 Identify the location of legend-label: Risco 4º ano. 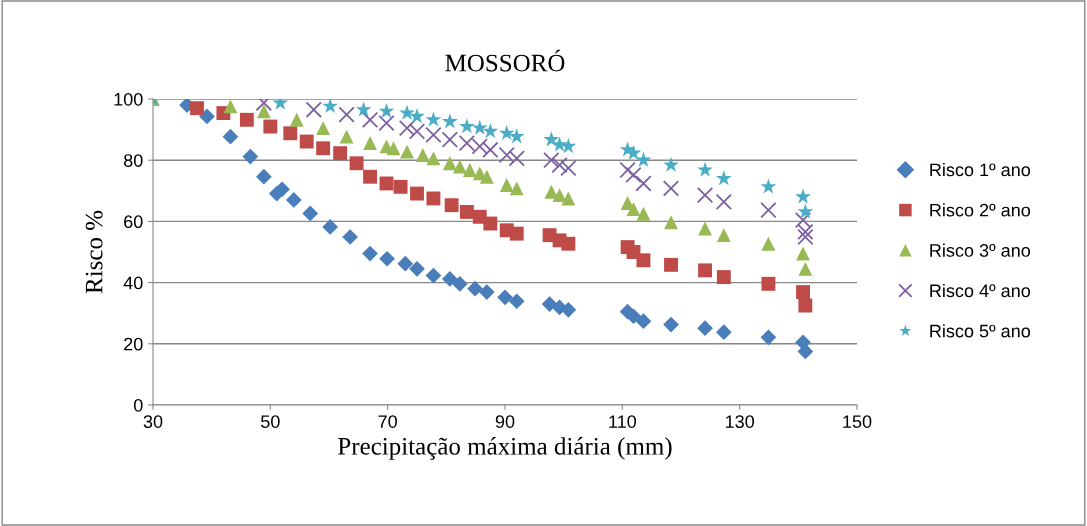
(980, 290).